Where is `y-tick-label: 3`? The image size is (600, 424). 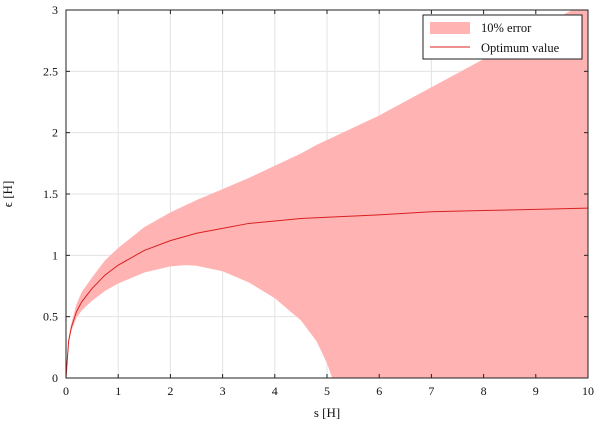
y-tick-label: 3 is located at coordinates (55, 10).